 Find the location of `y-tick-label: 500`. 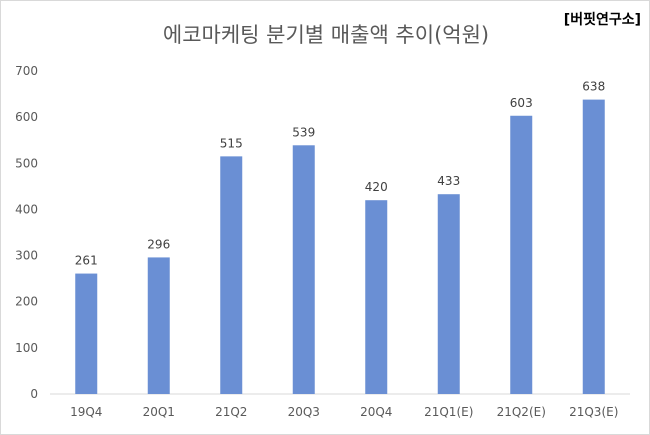

y-tick-label: 500 is located at coordinates (26, 163).